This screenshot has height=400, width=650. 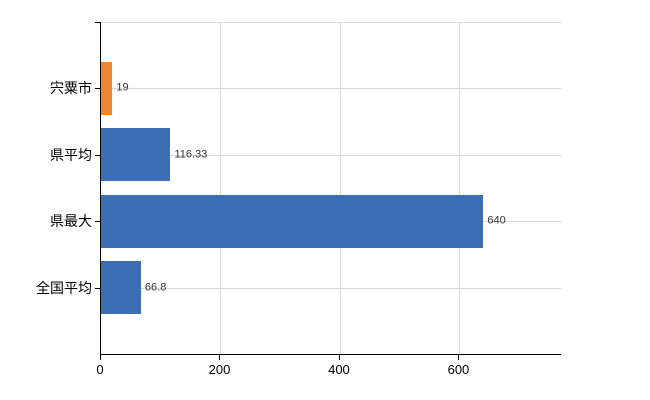 What do you see at coordinates (71, 88) in the screenshot?
I see `category-label-宍粟市: 宍粟市` at bounding box center [71, 88].